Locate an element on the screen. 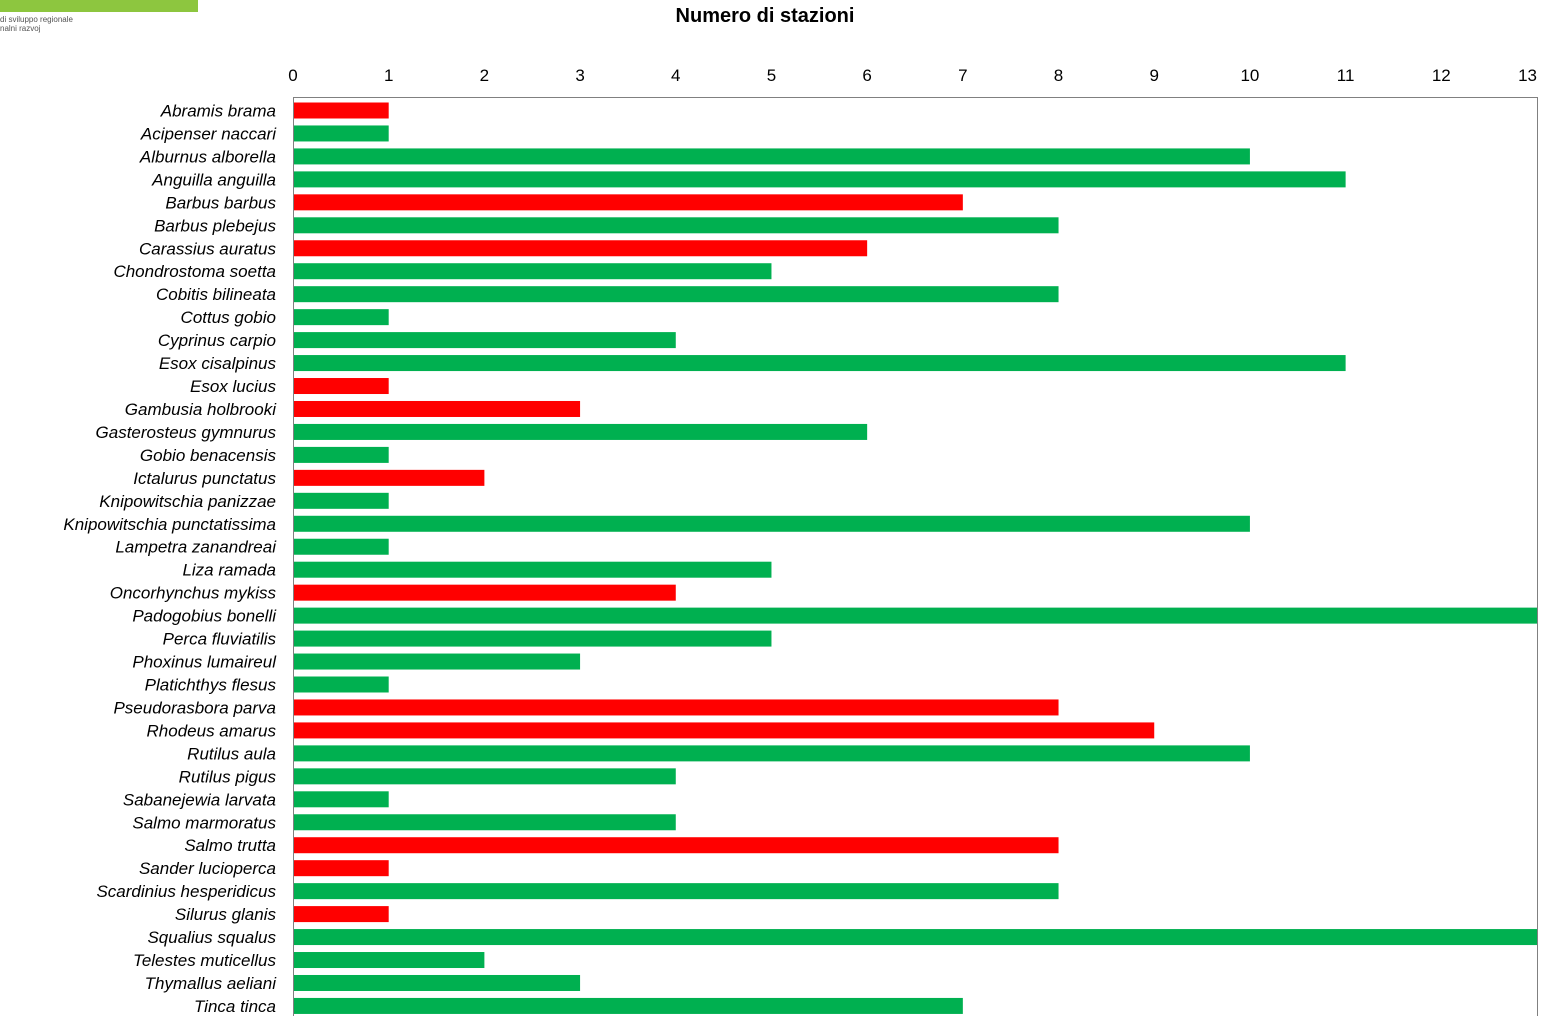  x-tick-label: 9 is located at coordinates (1153, 75).